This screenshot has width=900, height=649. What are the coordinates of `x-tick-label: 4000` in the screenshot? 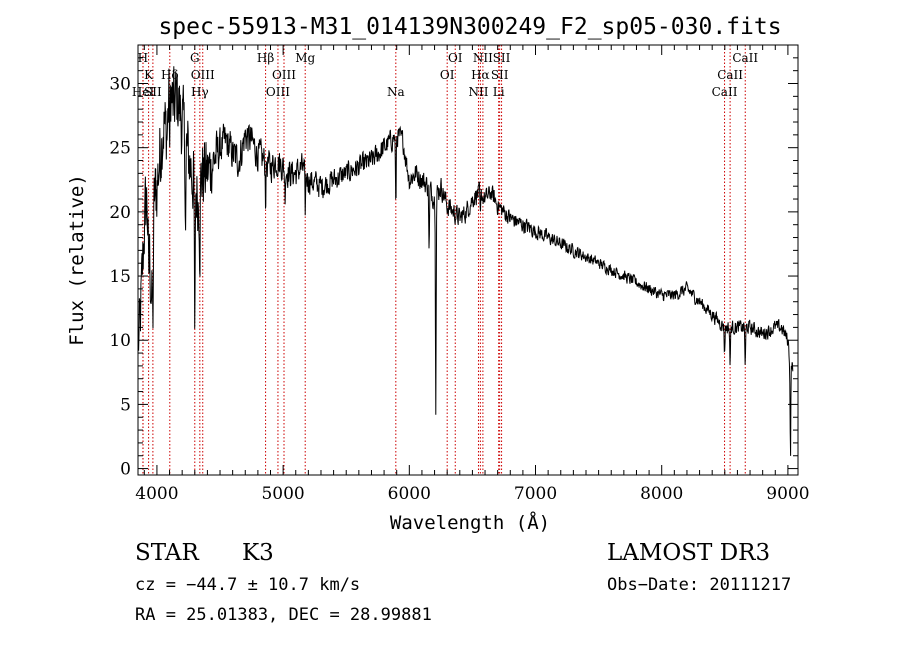 It's located at (156, 494).